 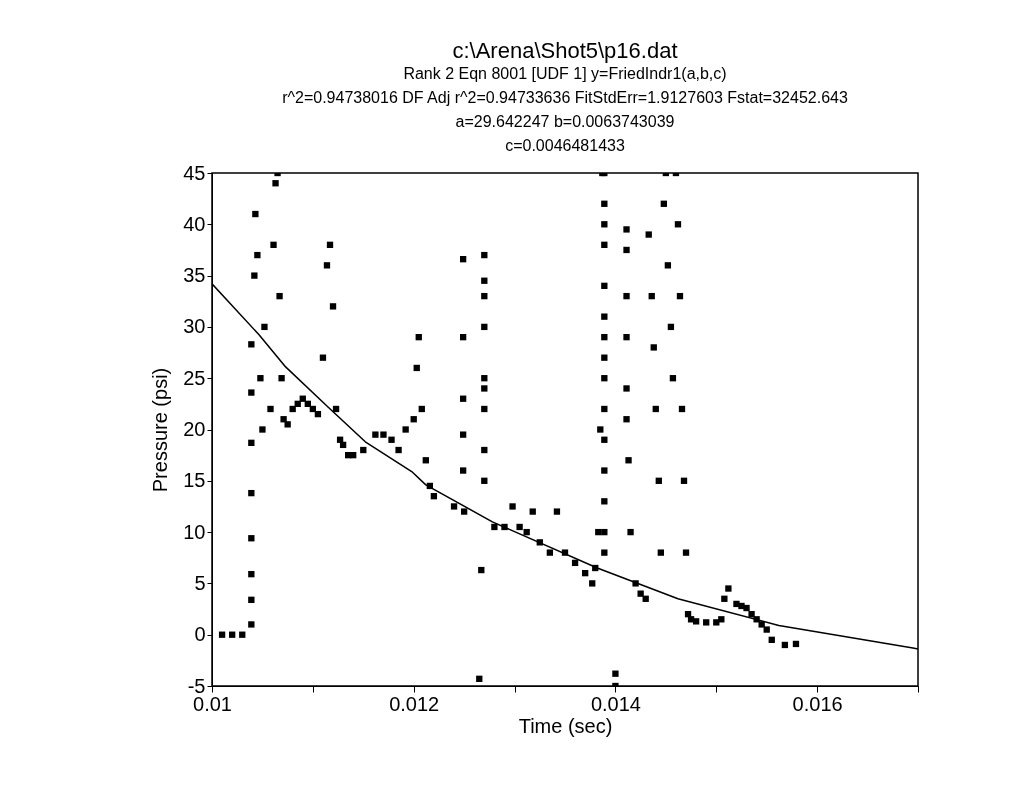 What do you see at coordinates (615, 703) in the screenshot?
I see `x-tick-label: 0.014` at bounding box center [615, 703].